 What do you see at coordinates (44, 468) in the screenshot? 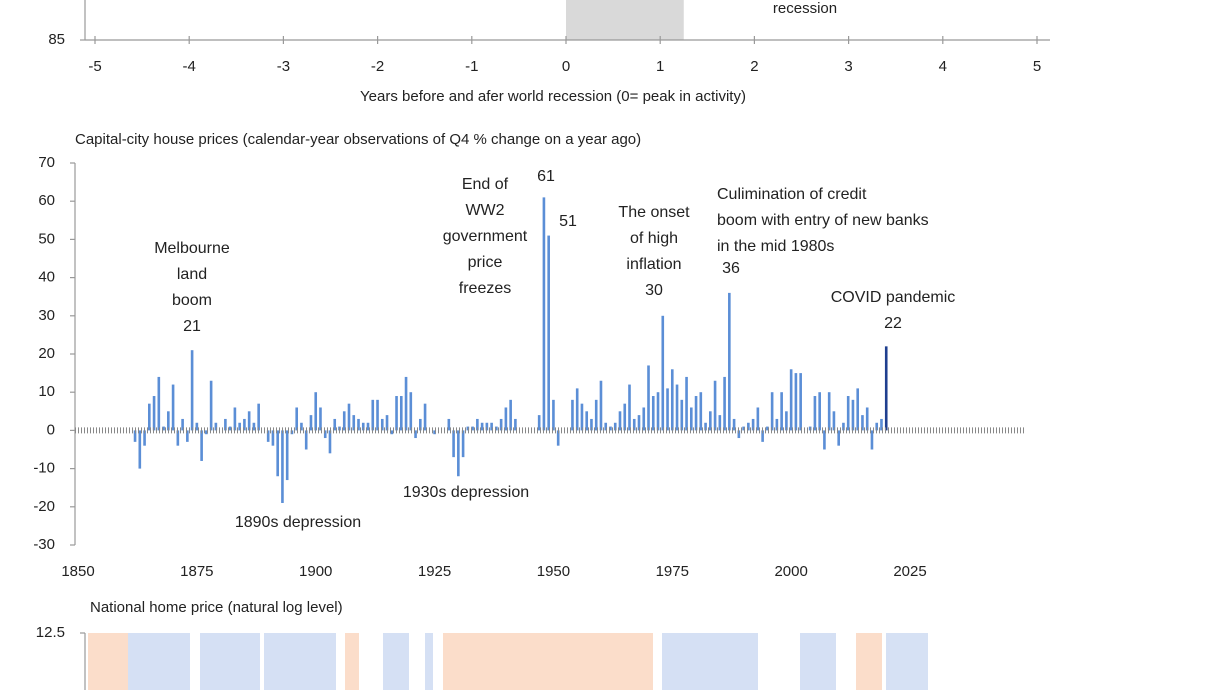
I see `y-tick-label: -10` at bounding box center [44, 468].